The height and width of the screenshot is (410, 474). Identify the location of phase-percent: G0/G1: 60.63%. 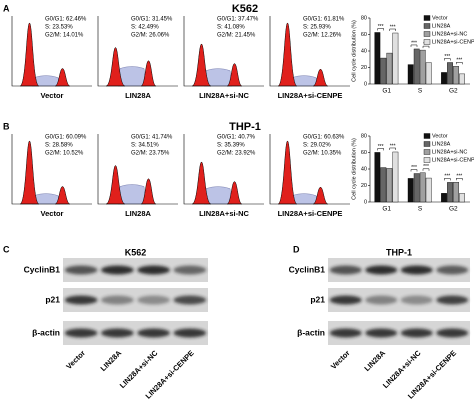
(324, 138).